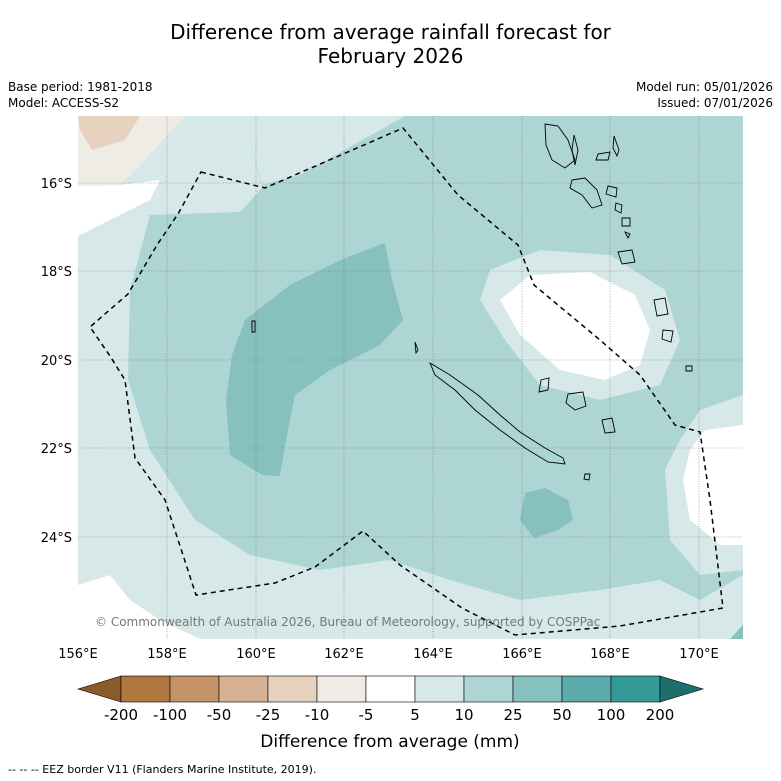 The width and height of the screenshot is (781, 781). I want to click on band-25-50-corner, so click(736, 632).